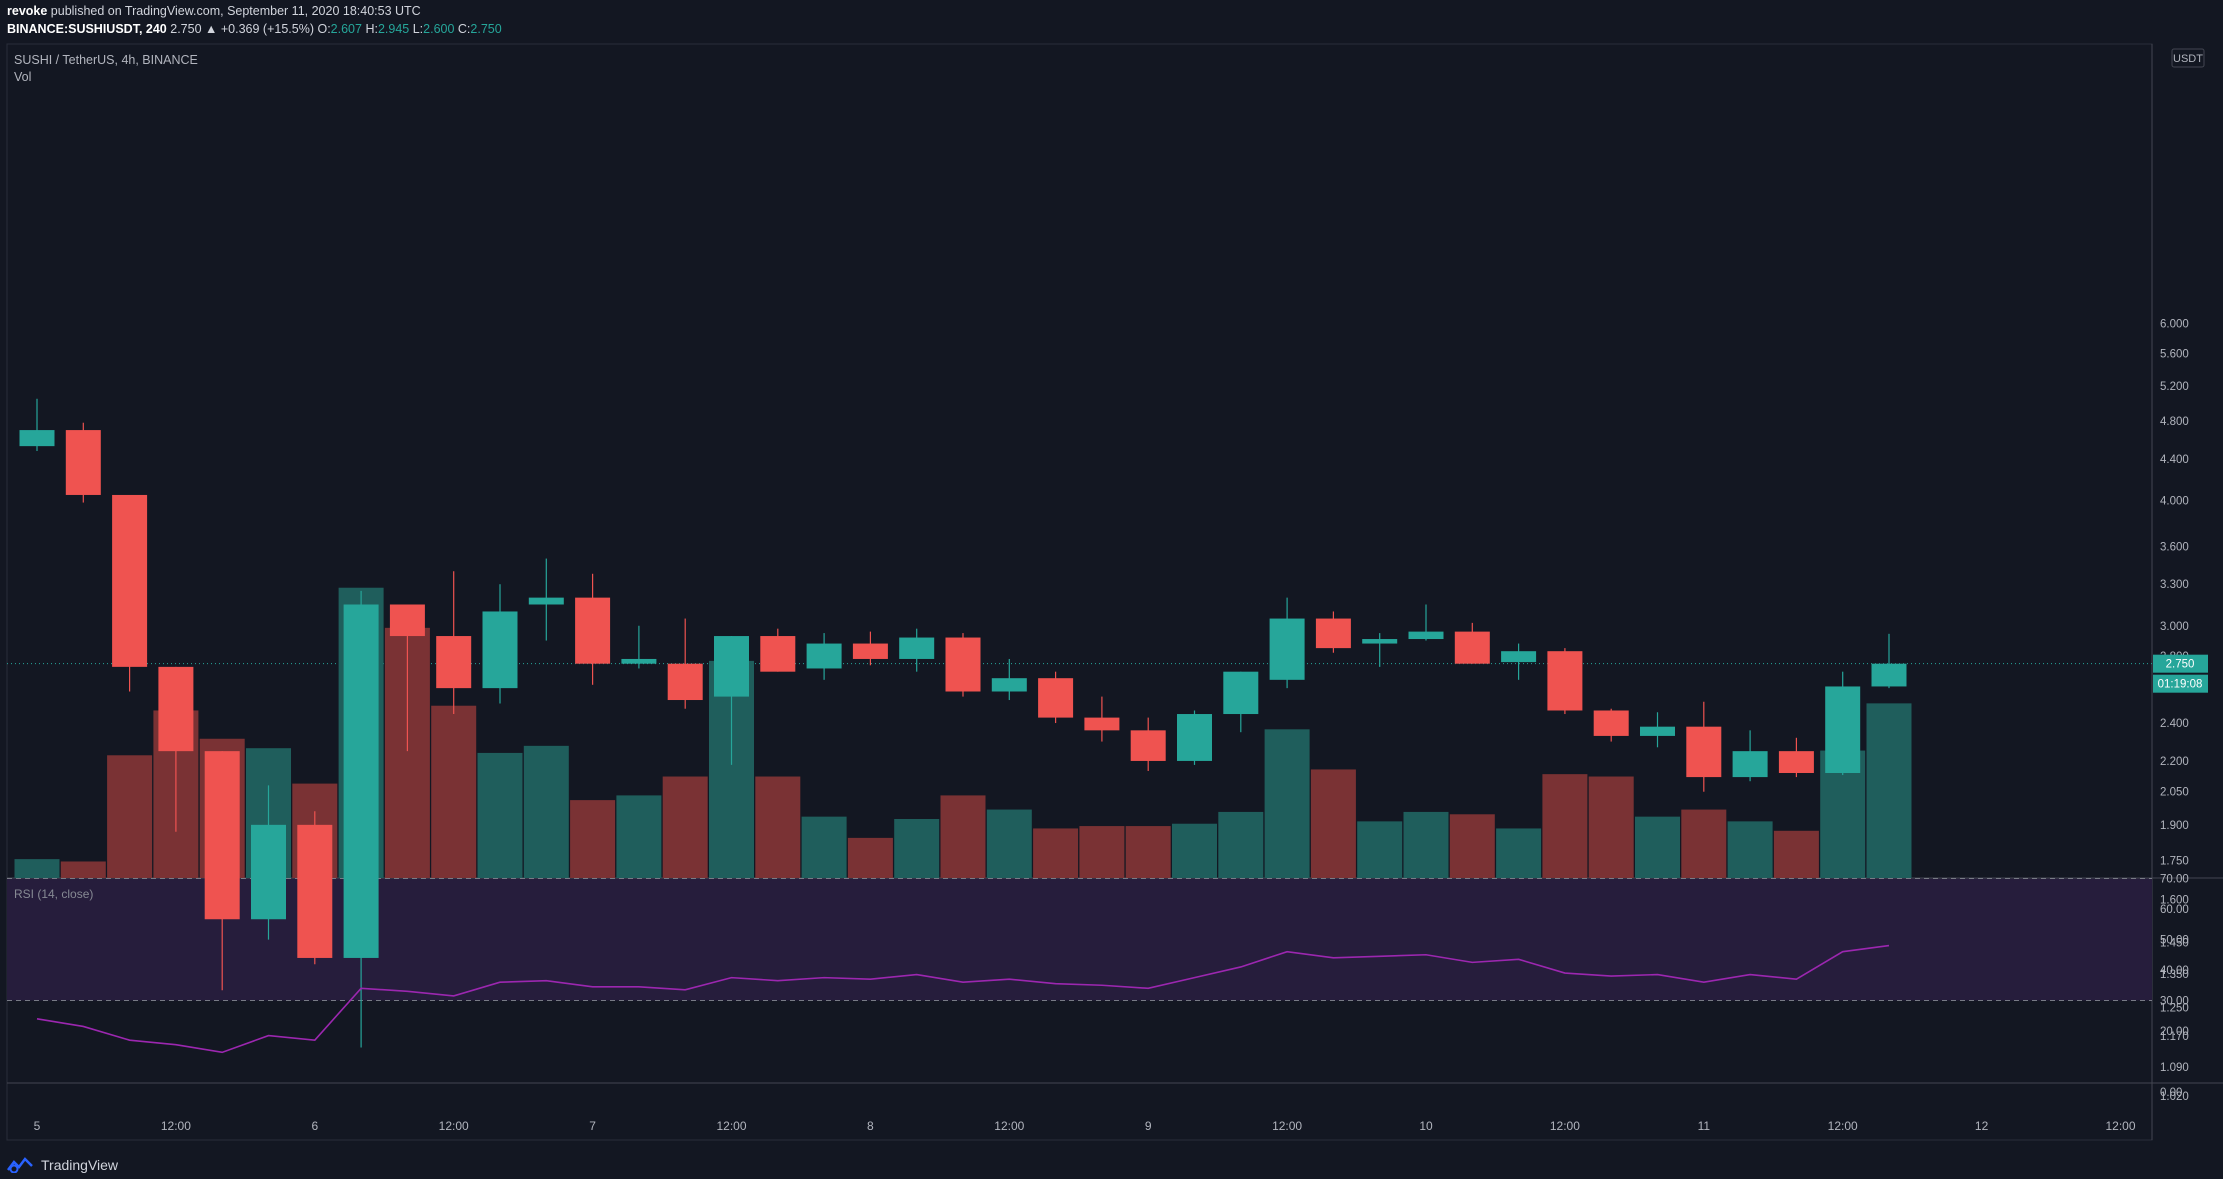 The height and width of the screenshot is (1179, 2223). Describe the element at coordinates (2174, 762) in the screenshot. I see `price-tick-label: 2.200` at that location.